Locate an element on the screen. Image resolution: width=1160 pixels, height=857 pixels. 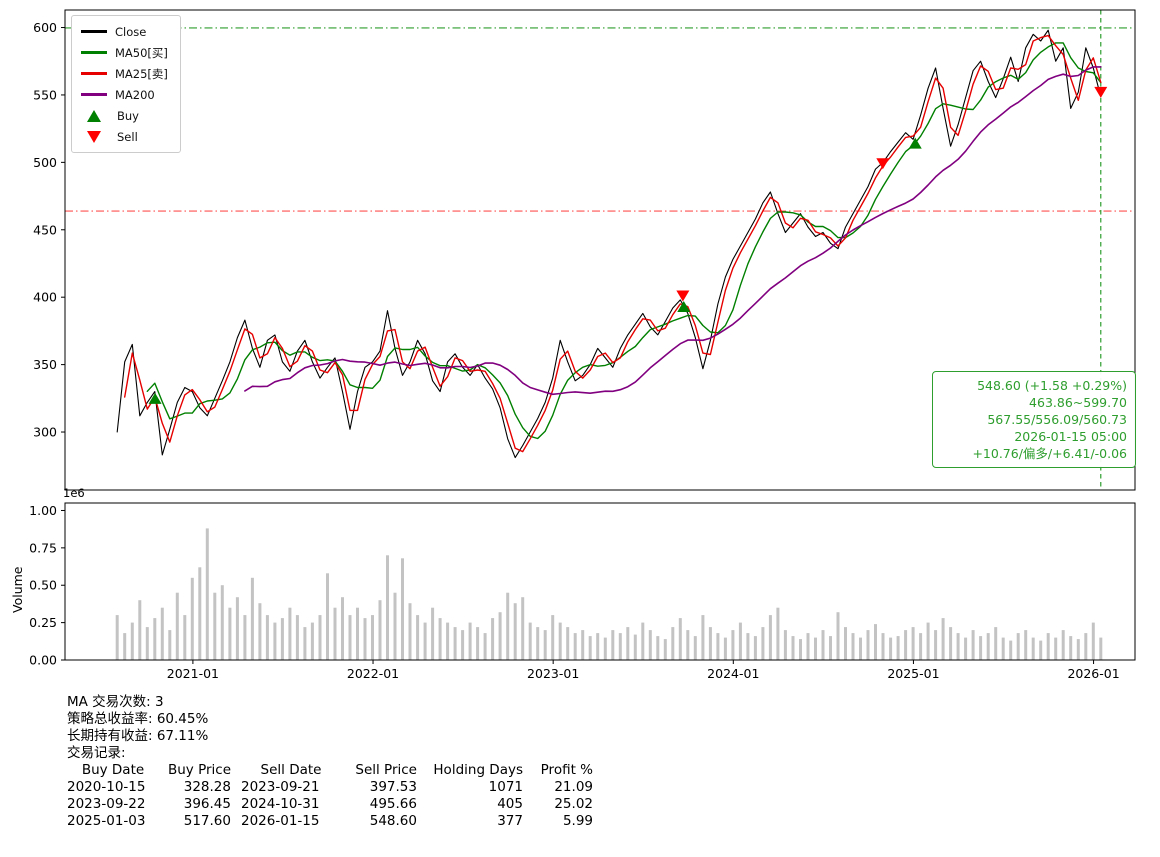
legend-item-ma50: MA50[买] is located at coordinates (124, 52).